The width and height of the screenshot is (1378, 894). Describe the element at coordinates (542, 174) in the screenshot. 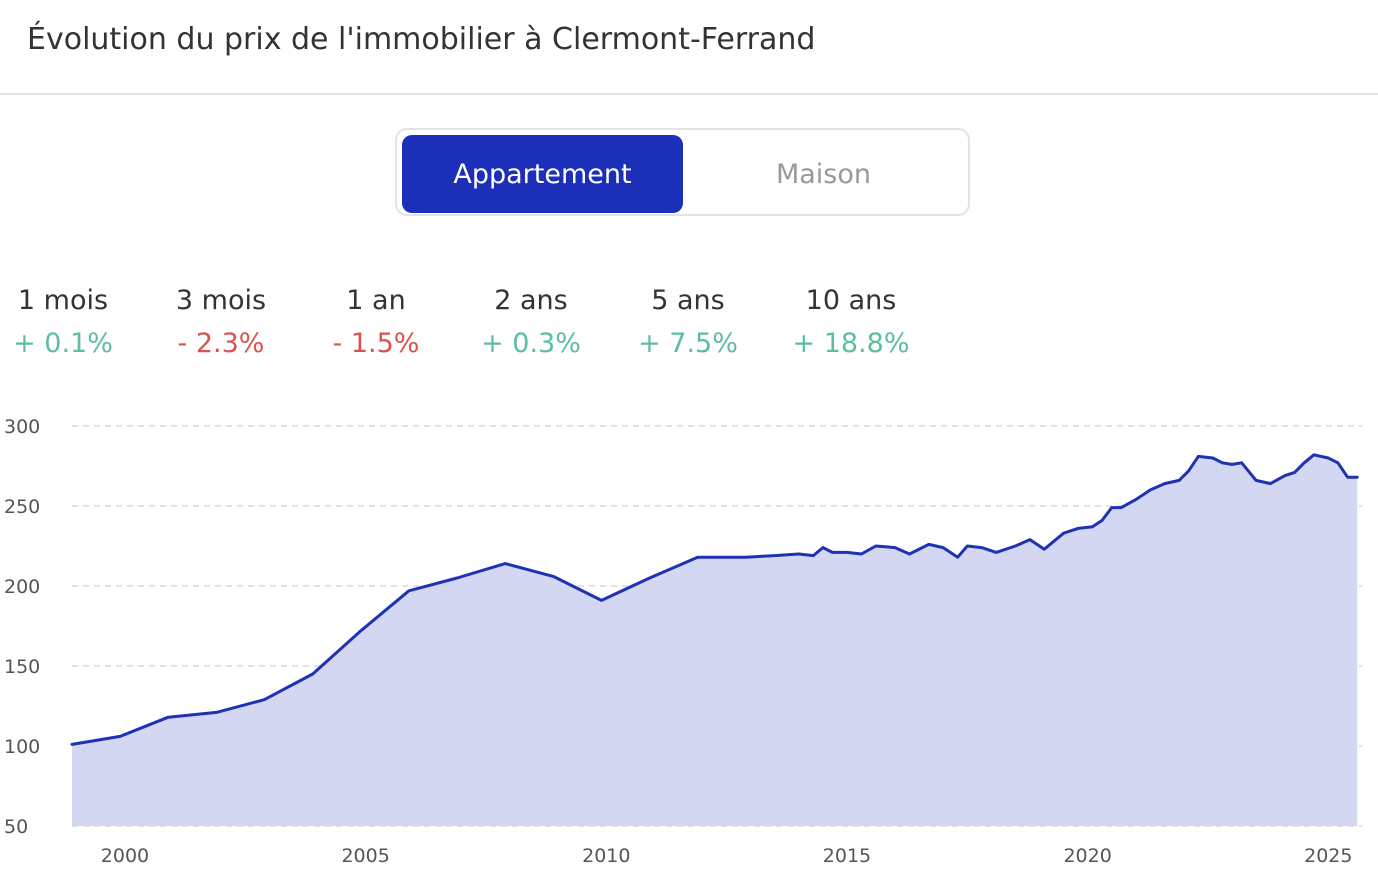

I see `tab-button: Appartement` at that location.